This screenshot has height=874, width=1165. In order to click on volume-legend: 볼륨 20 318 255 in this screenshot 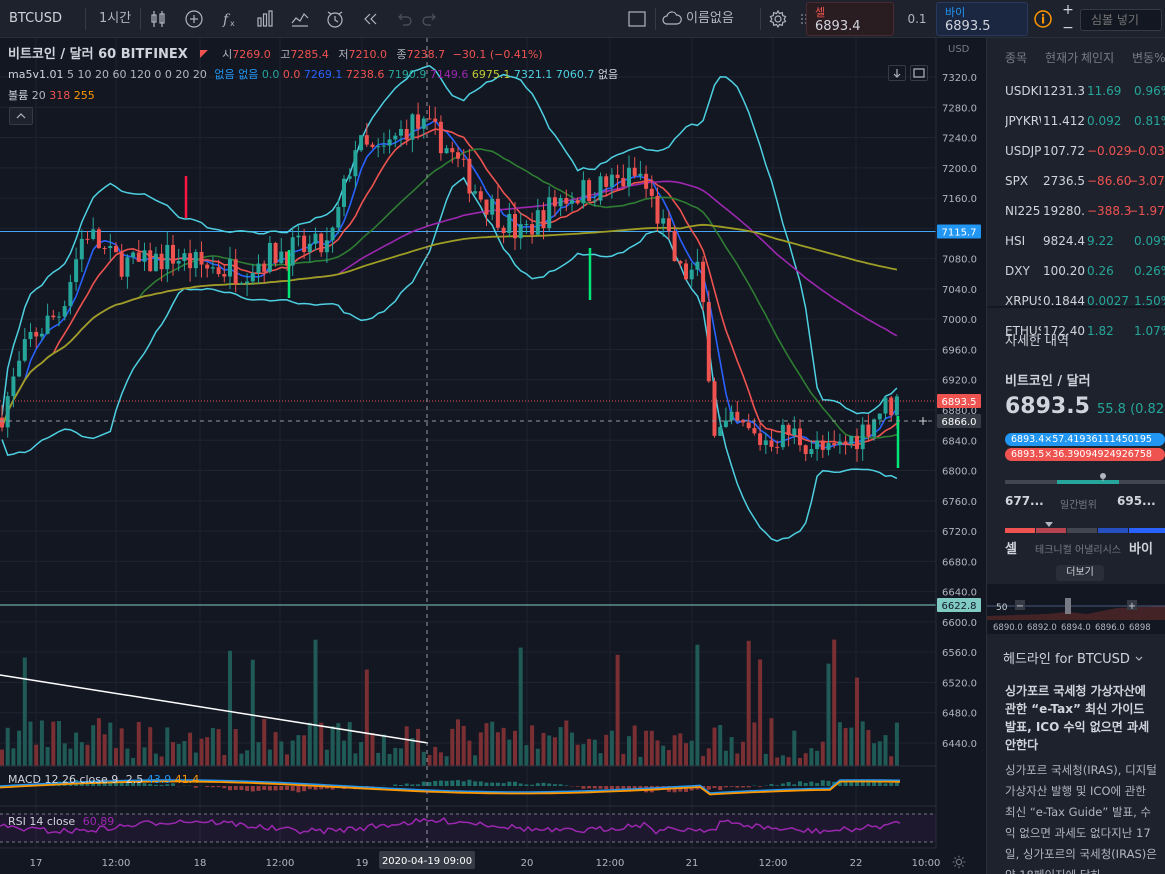, I will do `click(51, 95)`.